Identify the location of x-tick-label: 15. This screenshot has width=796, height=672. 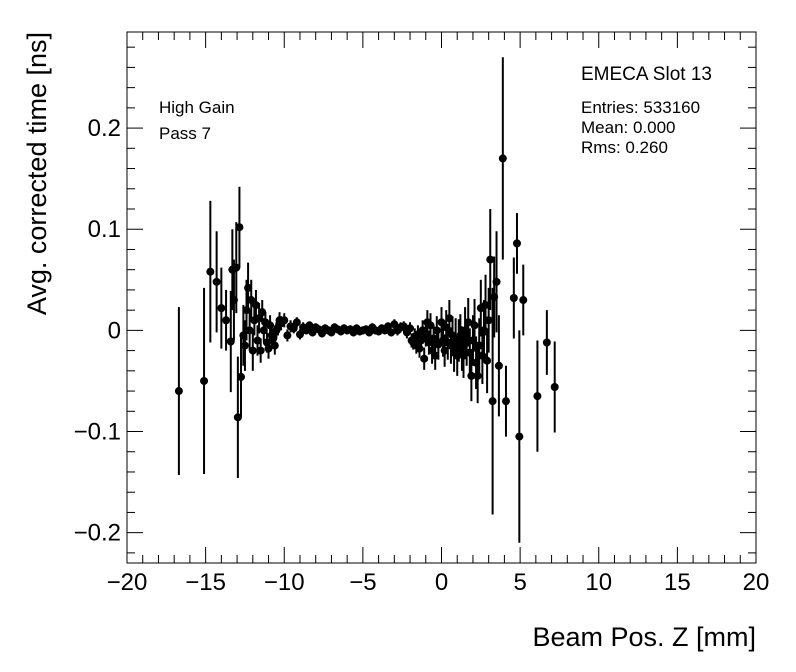
(677, 582).